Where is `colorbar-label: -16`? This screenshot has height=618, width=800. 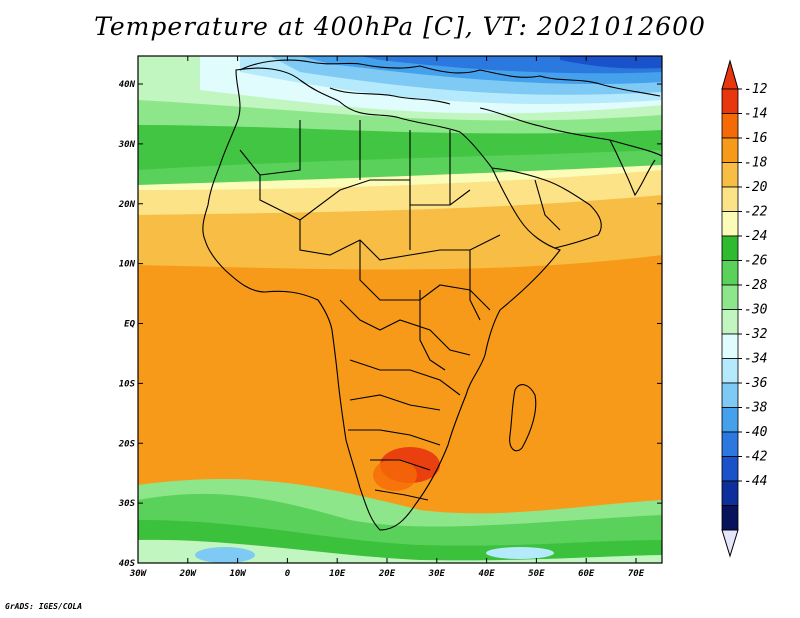
colorbar-label: -16 is located at coordinates (756, 138).